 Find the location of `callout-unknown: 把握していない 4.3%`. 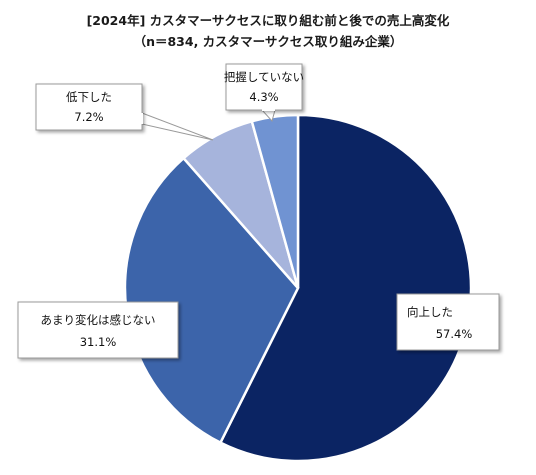

callout-unknown: 把握していない 4.3% is located at coordinates (264, 93).